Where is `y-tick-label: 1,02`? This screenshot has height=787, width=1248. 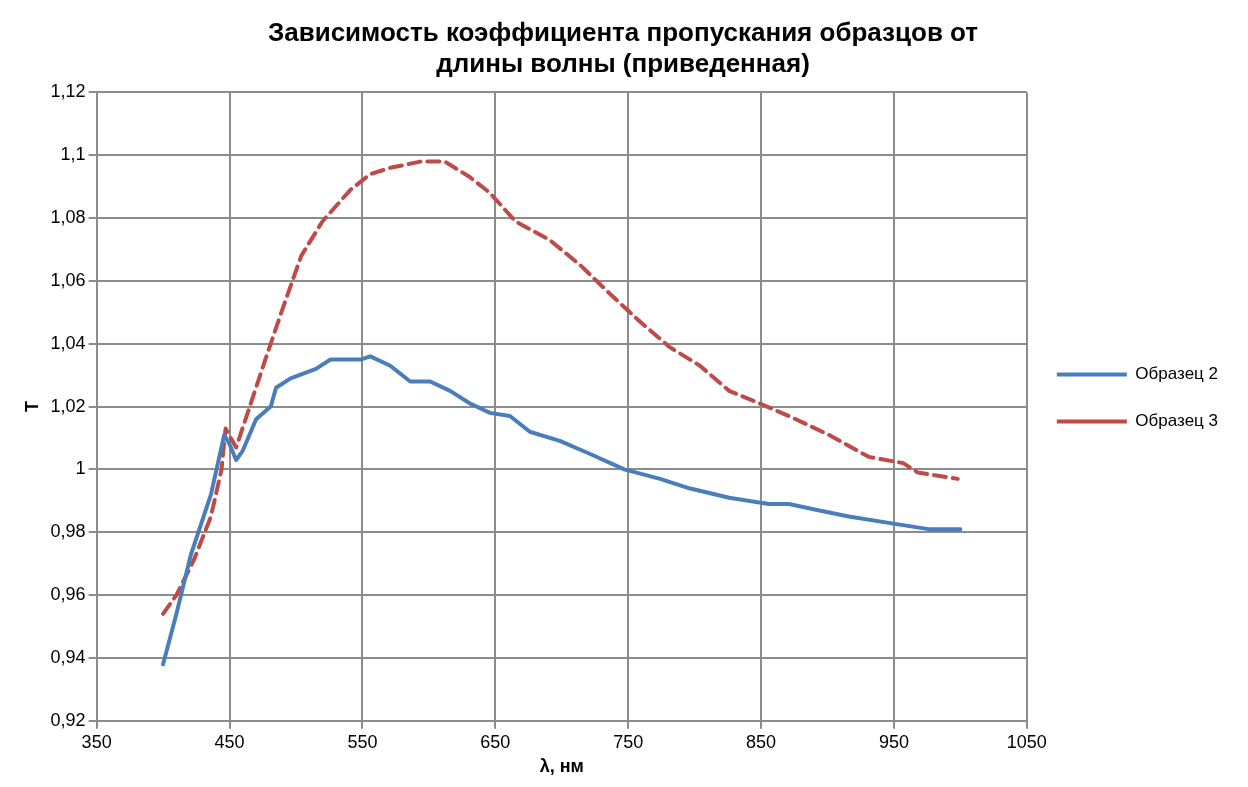
y-tick-label: 1,02 is located at coordinates (68, 405).